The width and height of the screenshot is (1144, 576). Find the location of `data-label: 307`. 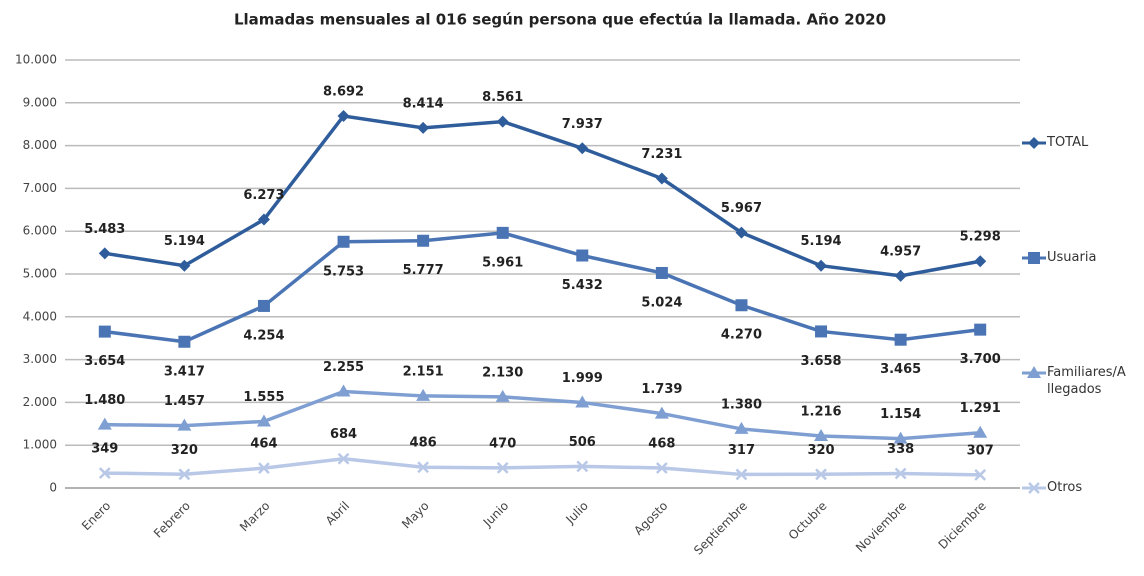

data-label: 307 is located at coordinates (980, 450).